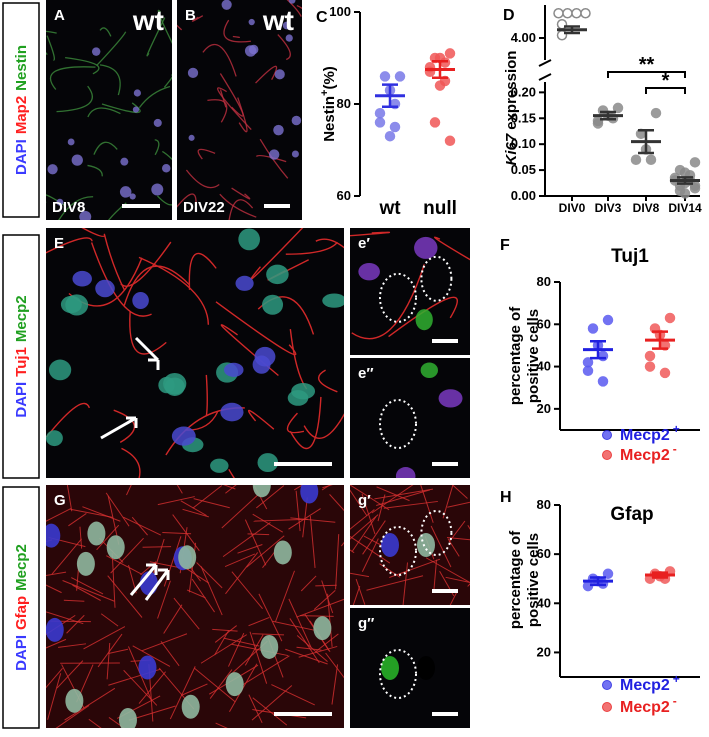 The height and width of the screenshot is (737, 709). Describe the element at coordinates (685, 208) in the screenshot. I see `x-tick-label: DIV14` at that location.